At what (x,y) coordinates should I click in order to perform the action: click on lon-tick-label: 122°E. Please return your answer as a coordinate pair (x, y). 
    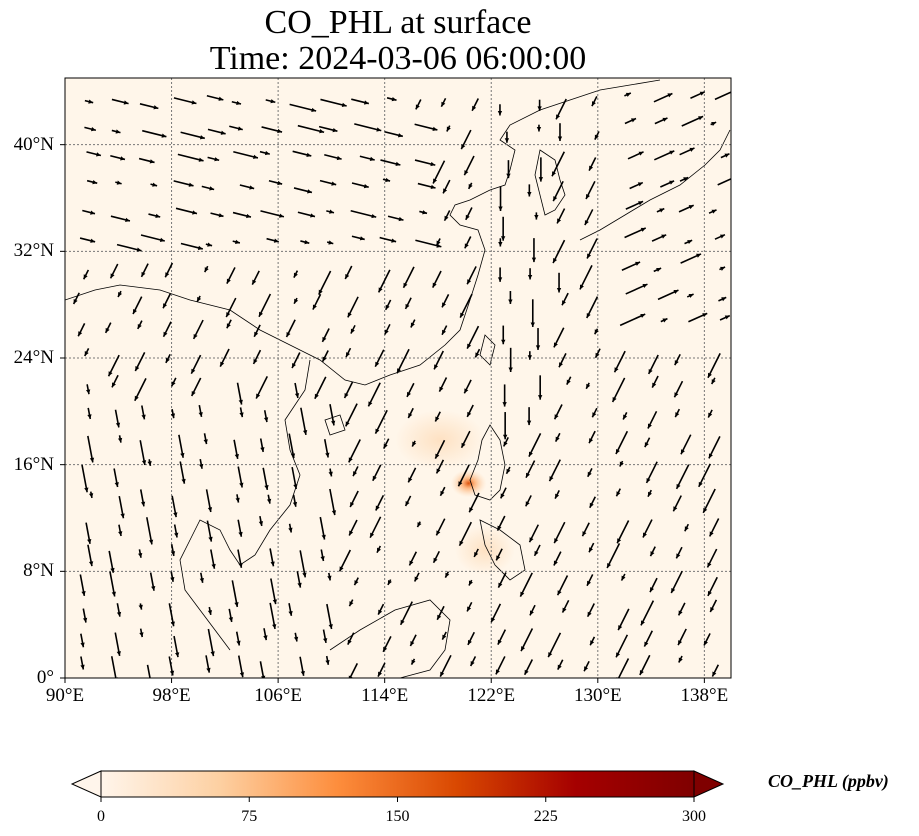
    Looking at the image, I should click on (491, 695).